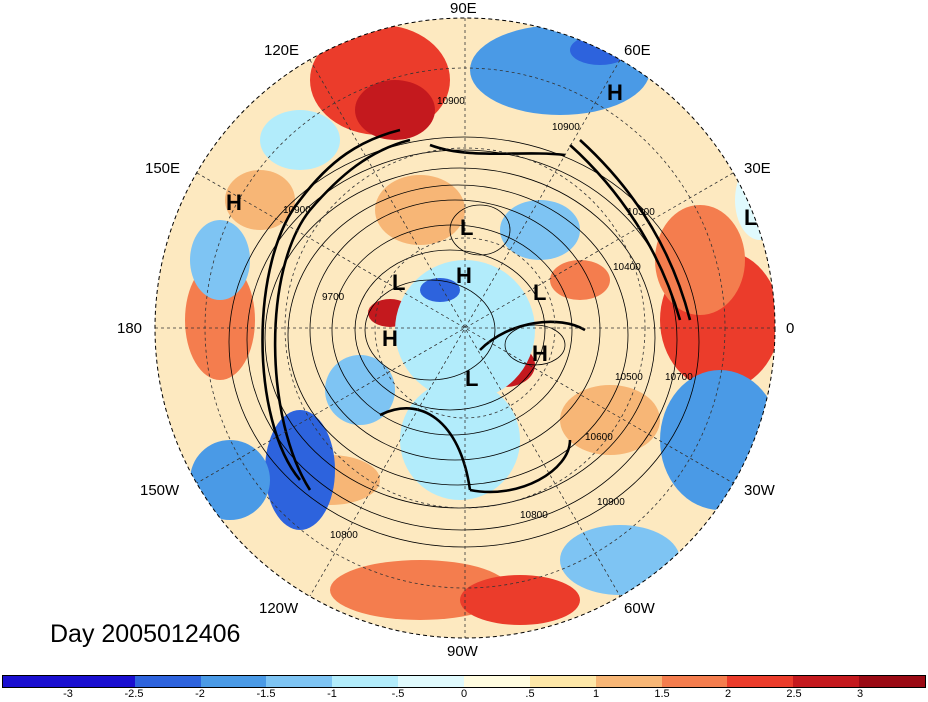 This screenshot has width=928, height=702. Describe the element at coordinates (627, 267) in the screenshot. I see `contour-label: 10400` at that location.